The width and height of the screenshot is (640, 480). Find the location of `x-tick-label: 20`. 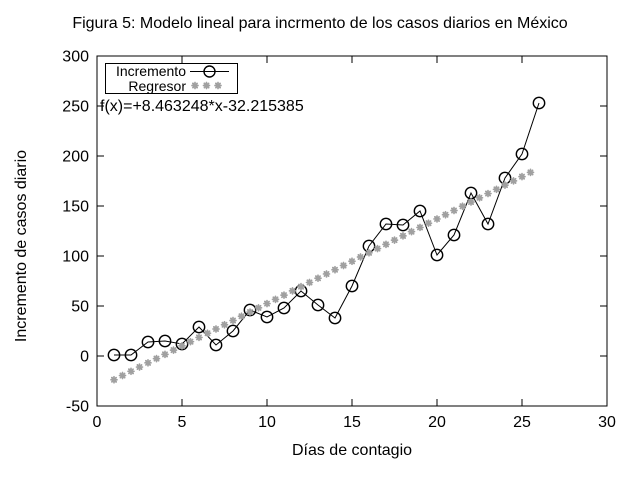

x-tick-label: 20 is located at coordinates (437, 422).